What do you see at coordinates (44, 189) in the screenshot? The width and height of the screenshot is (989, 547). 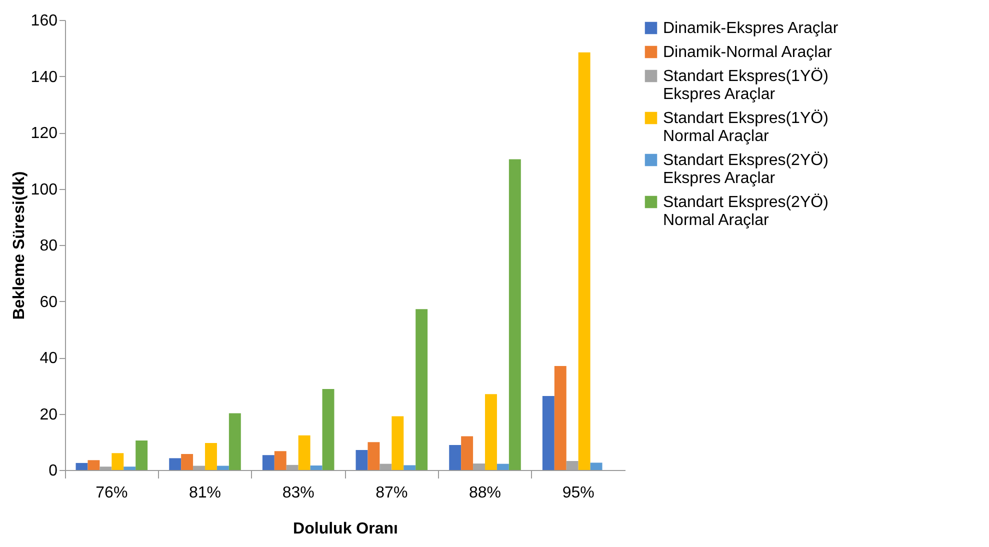 I see `y-tick-label: 100` at bounding box center [44, 189].